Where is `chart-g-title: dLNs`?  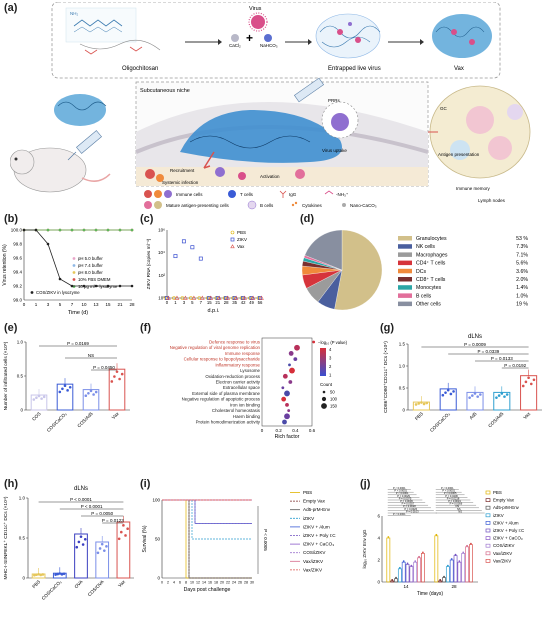 chart-g-title: dLNs is located at coordinates (475, 337).